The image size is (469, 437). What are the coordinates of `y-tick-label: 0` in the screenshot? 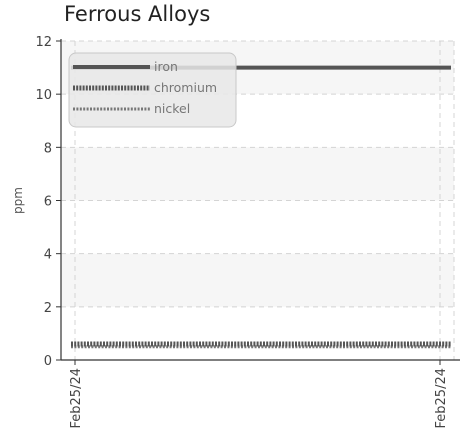 It's located at (48, 361).